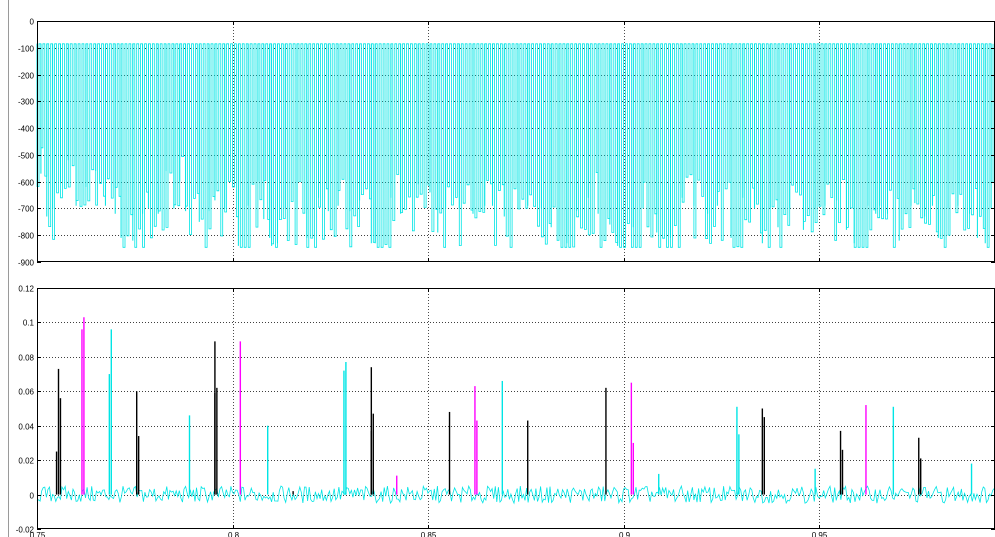 Image resolution: width=995 pixels, height=537 pixels. What do you see at coordinates (26, 427) in the screenshot?
I see `bottom-y-tick-label: 0.04` at bounding box center [26, 427].